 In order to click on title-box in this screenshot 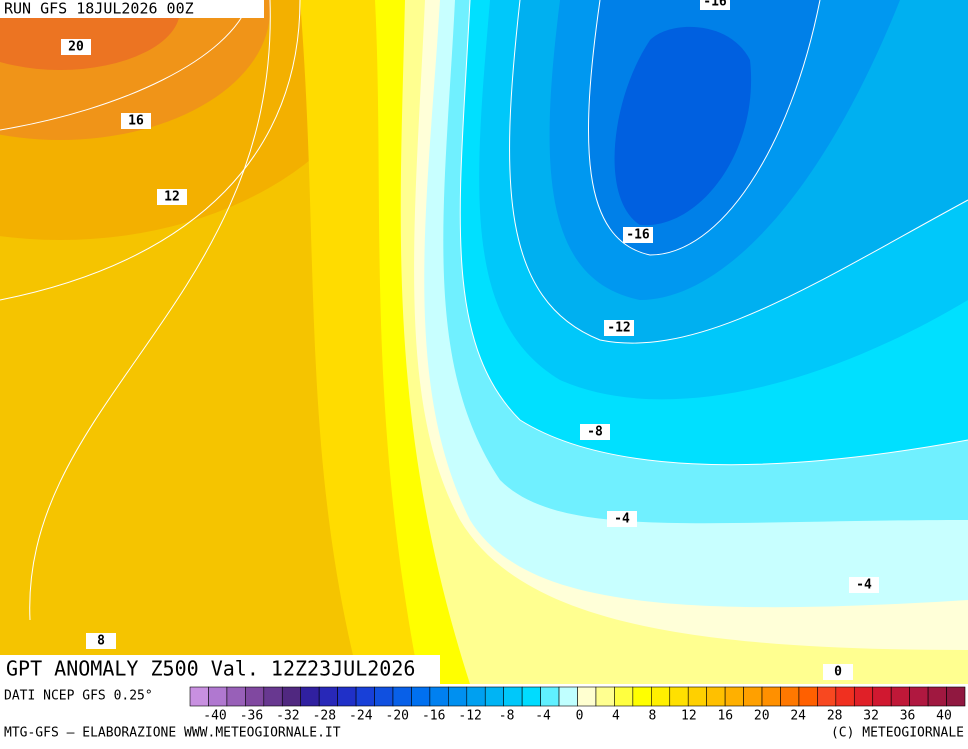, I will do `click(220, 669)`.